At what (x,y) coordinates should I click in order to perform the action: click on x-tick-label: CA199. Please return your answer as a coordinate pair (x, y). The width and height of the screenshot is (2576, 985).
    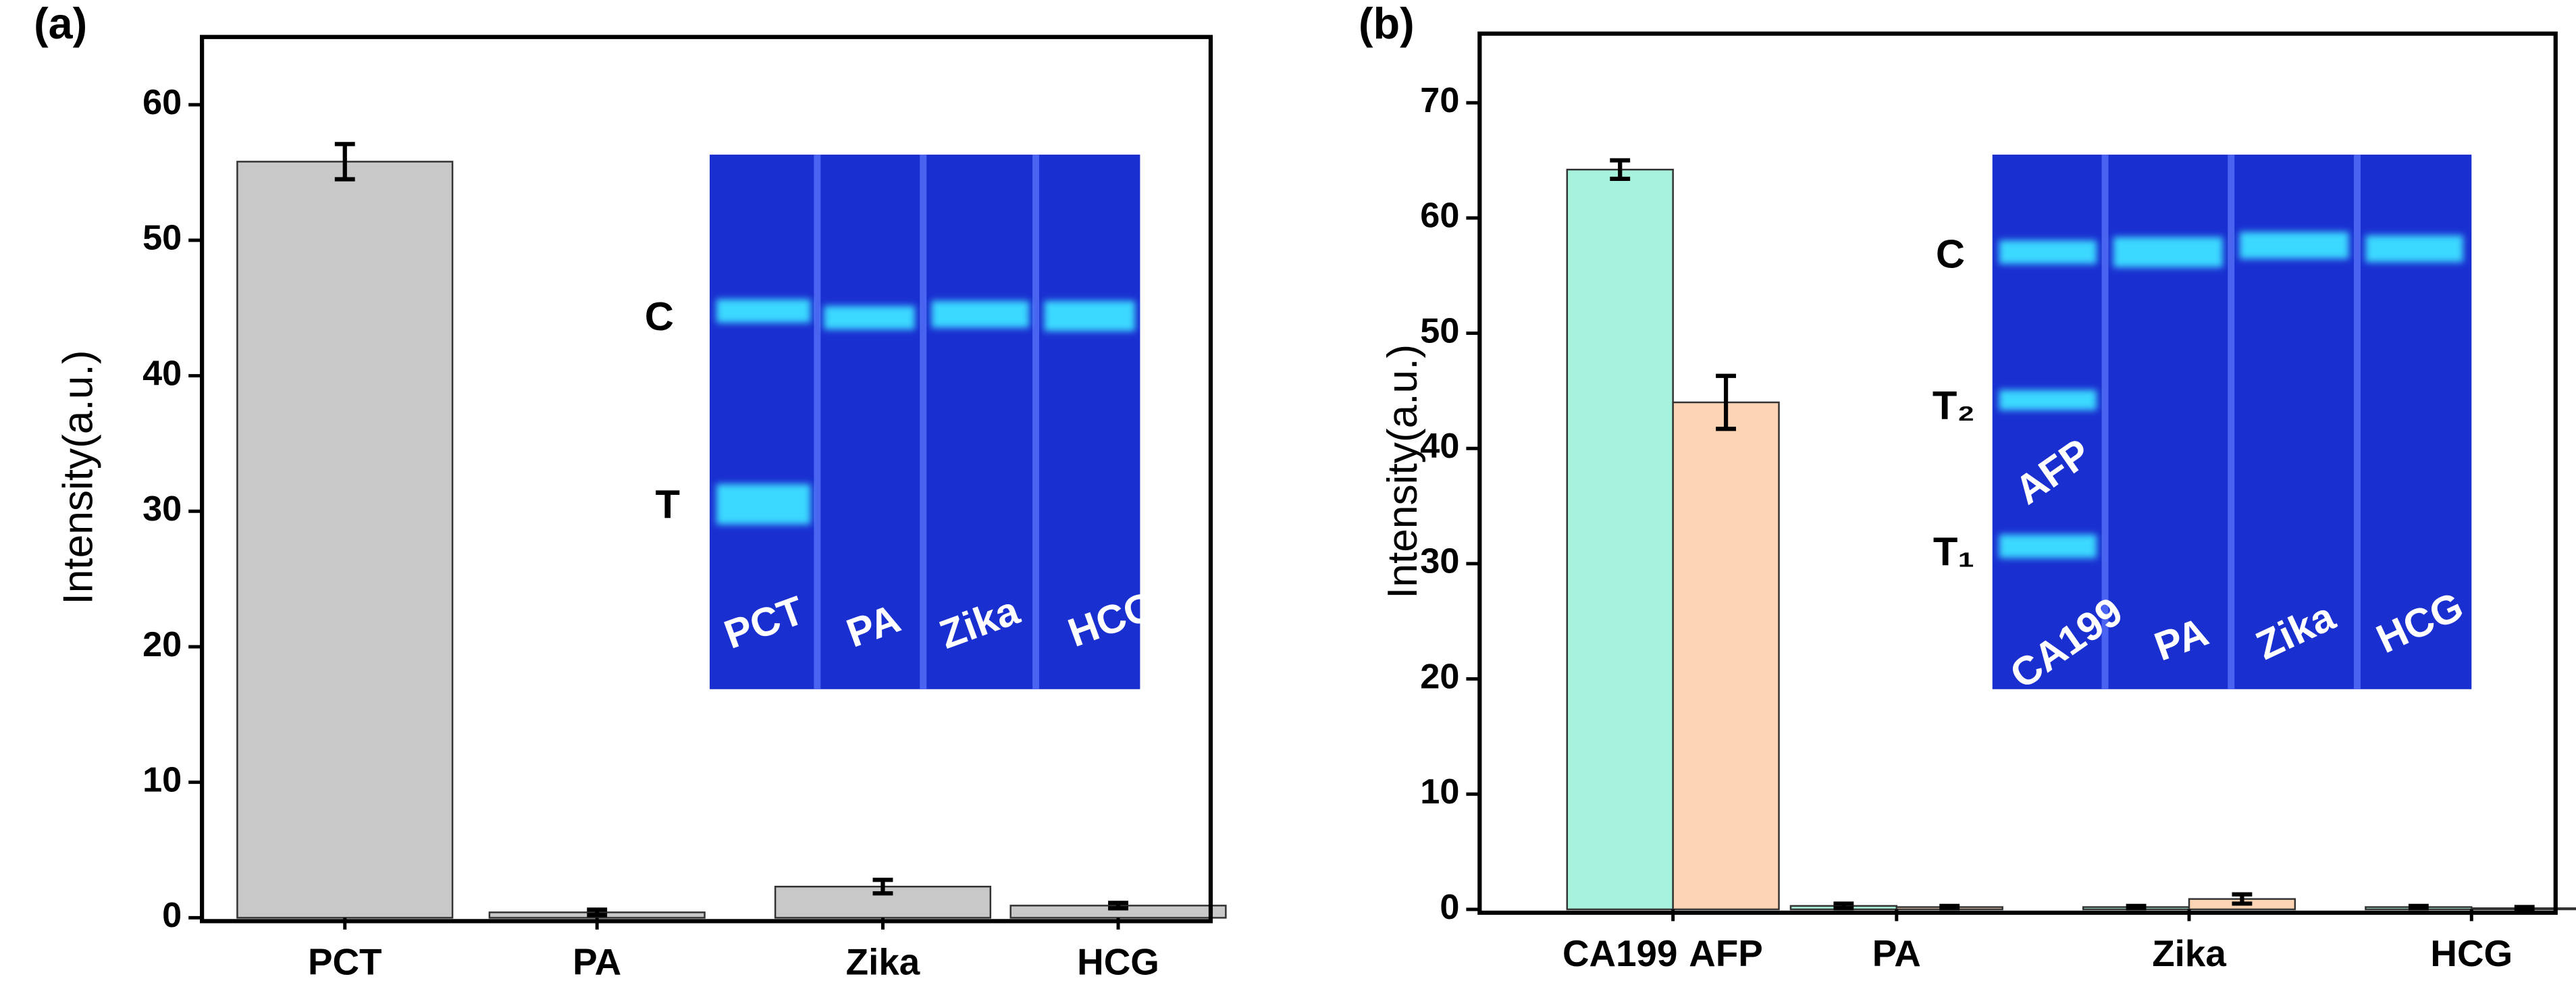
    Looking at the image, I should click on (1620, 953).